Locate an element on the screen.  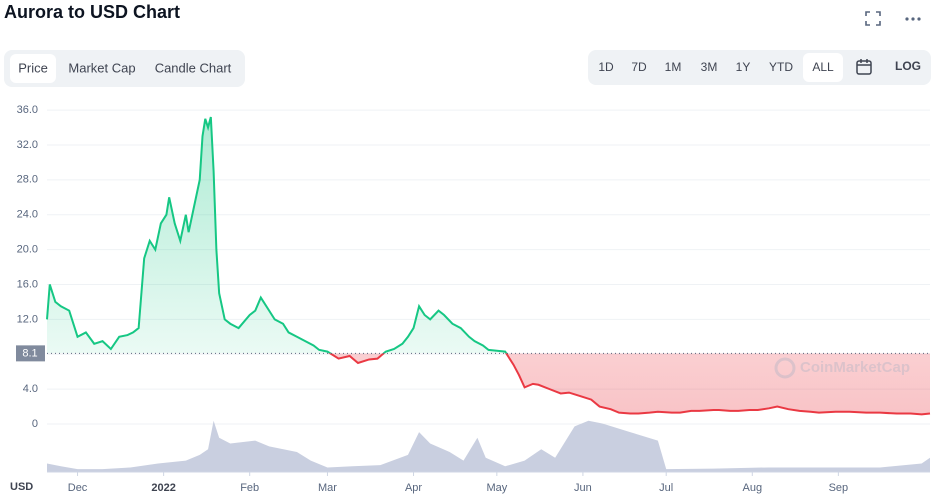
y-tick-label: 20.0 is located at coordinates (27, 250).